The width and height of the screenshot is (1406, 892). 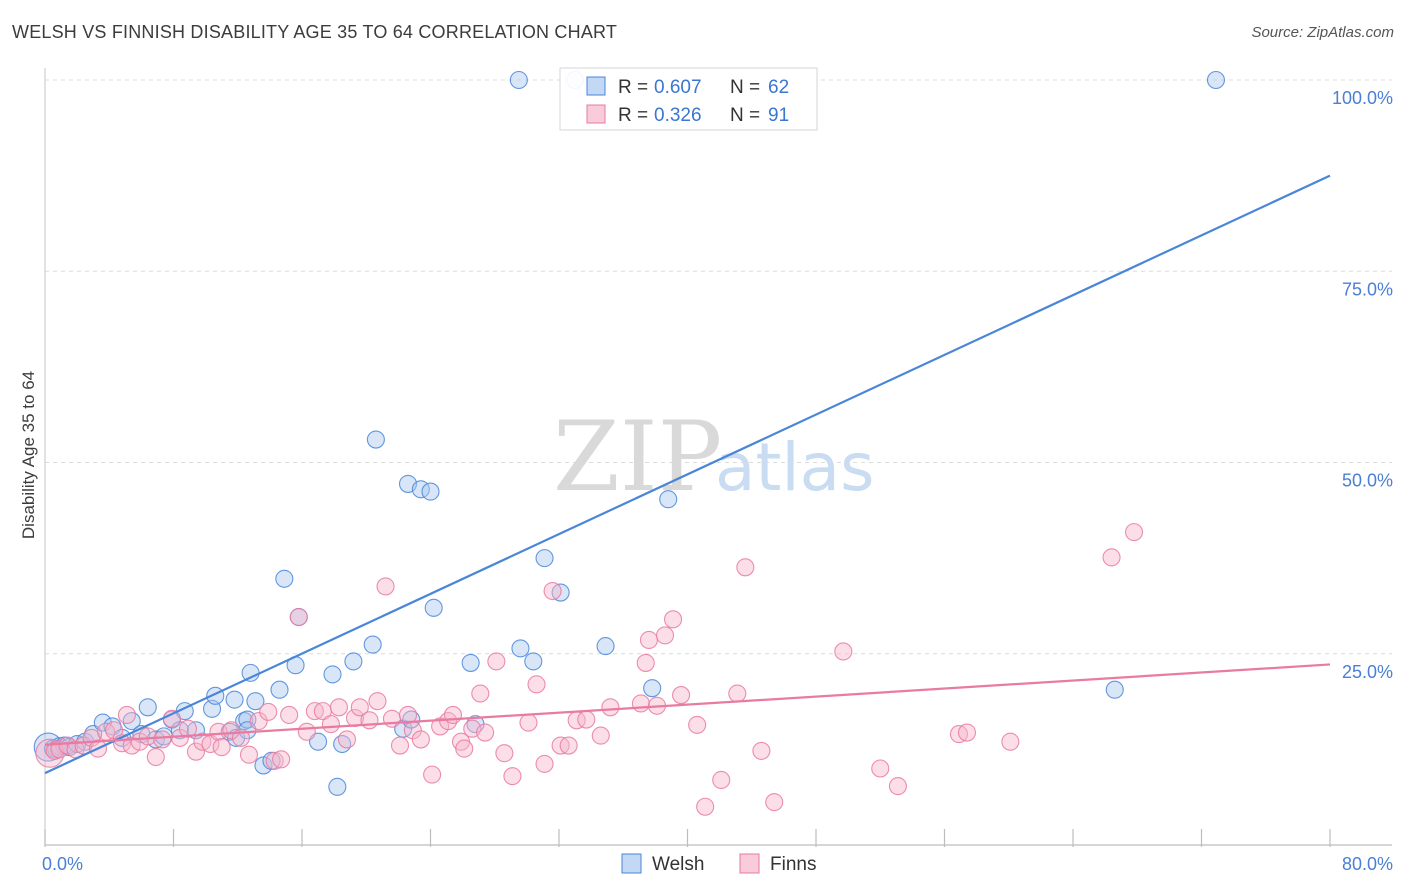 I want to click on finns-trend-line, so click(x=687, y=704).